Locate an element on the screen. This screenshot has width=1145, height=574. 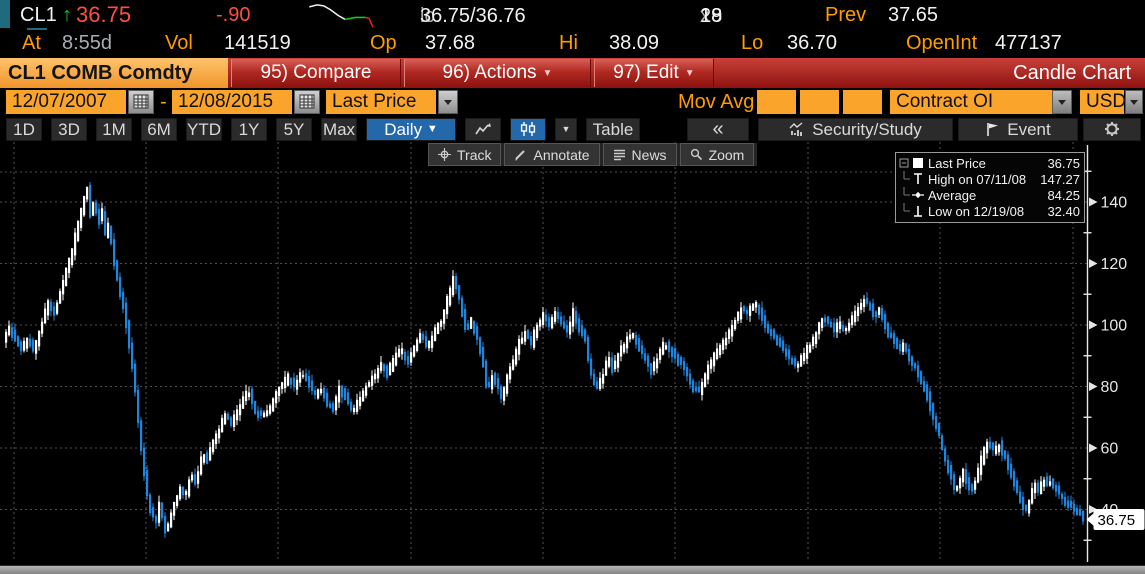
end-date-calendar-button is located at coordinates (307, 102).